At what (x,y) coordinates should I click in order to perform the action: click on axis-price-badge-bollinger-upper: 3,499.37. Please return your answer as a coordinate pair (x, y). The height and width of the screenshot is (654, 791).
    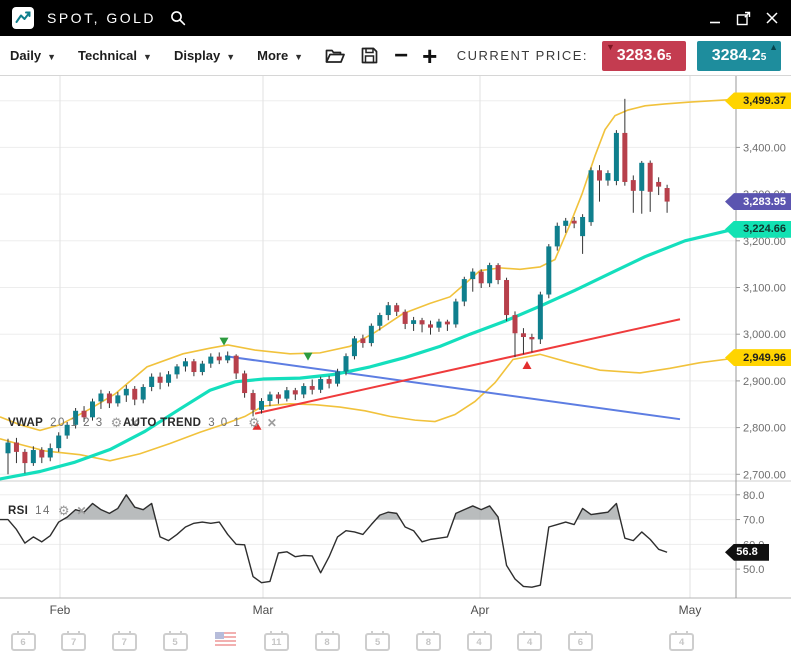
    Looking at the image, I should click on (758, 101).